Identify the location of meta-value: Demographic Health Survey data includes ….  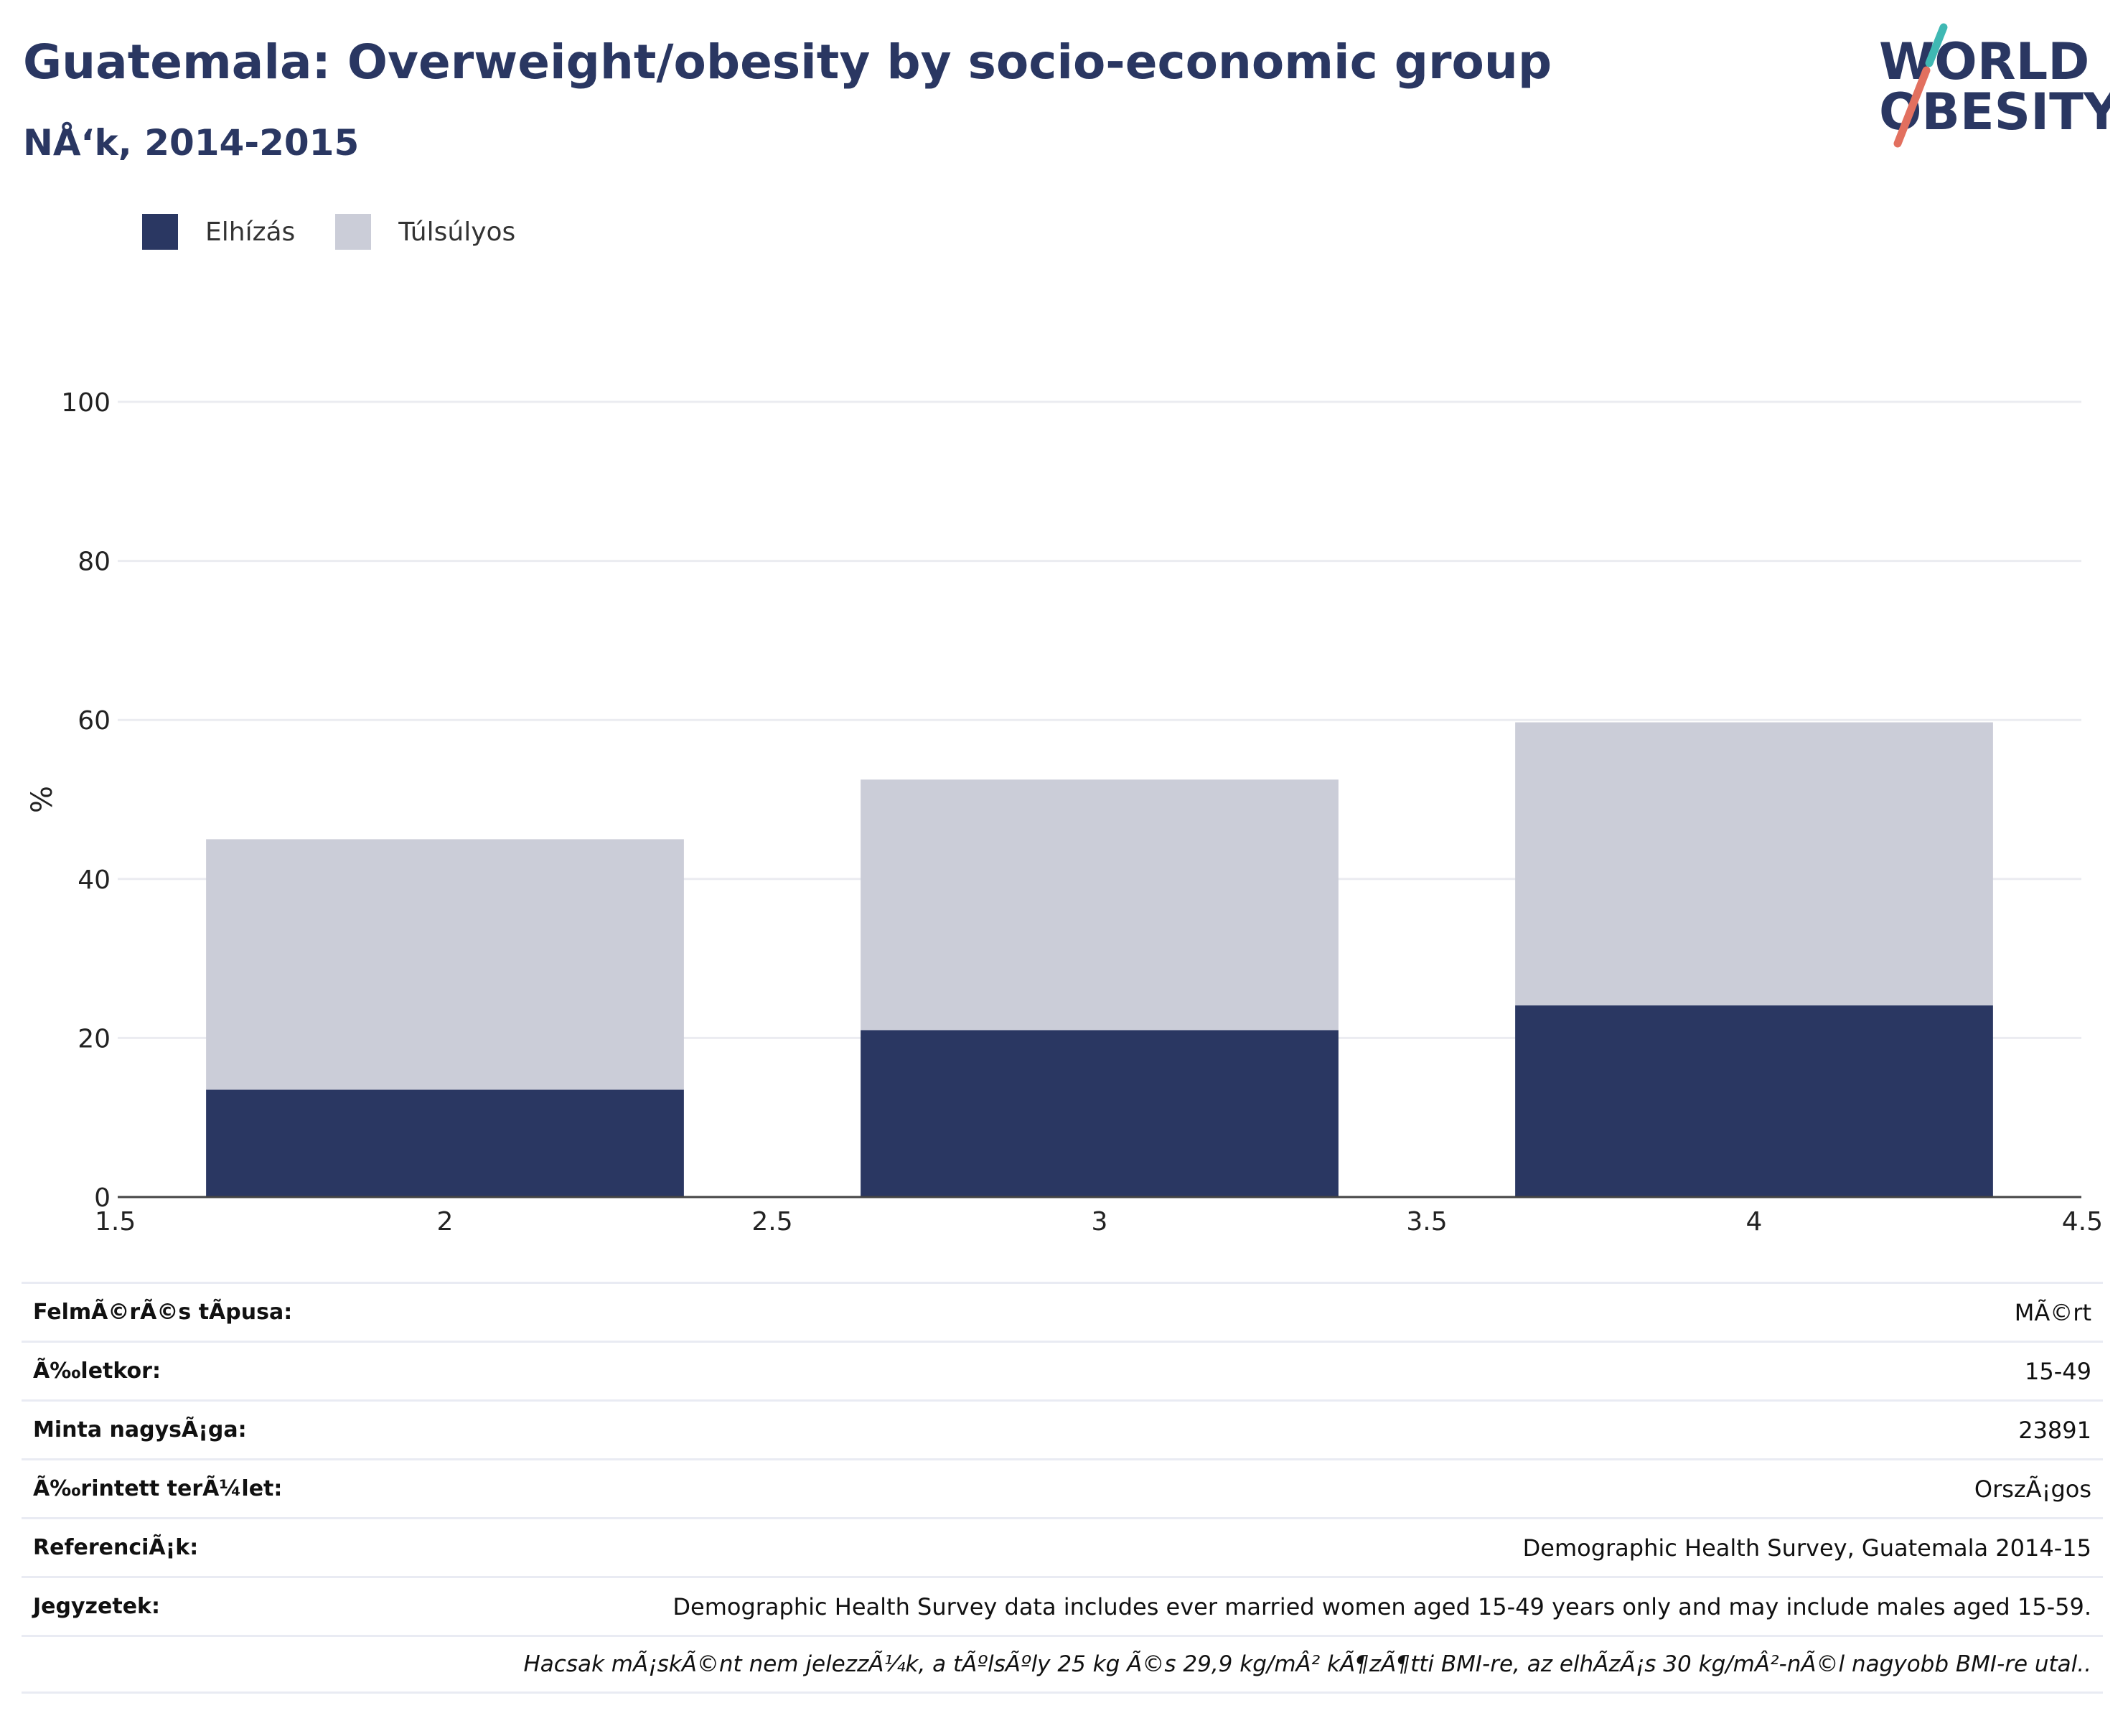
(1381, 1606).